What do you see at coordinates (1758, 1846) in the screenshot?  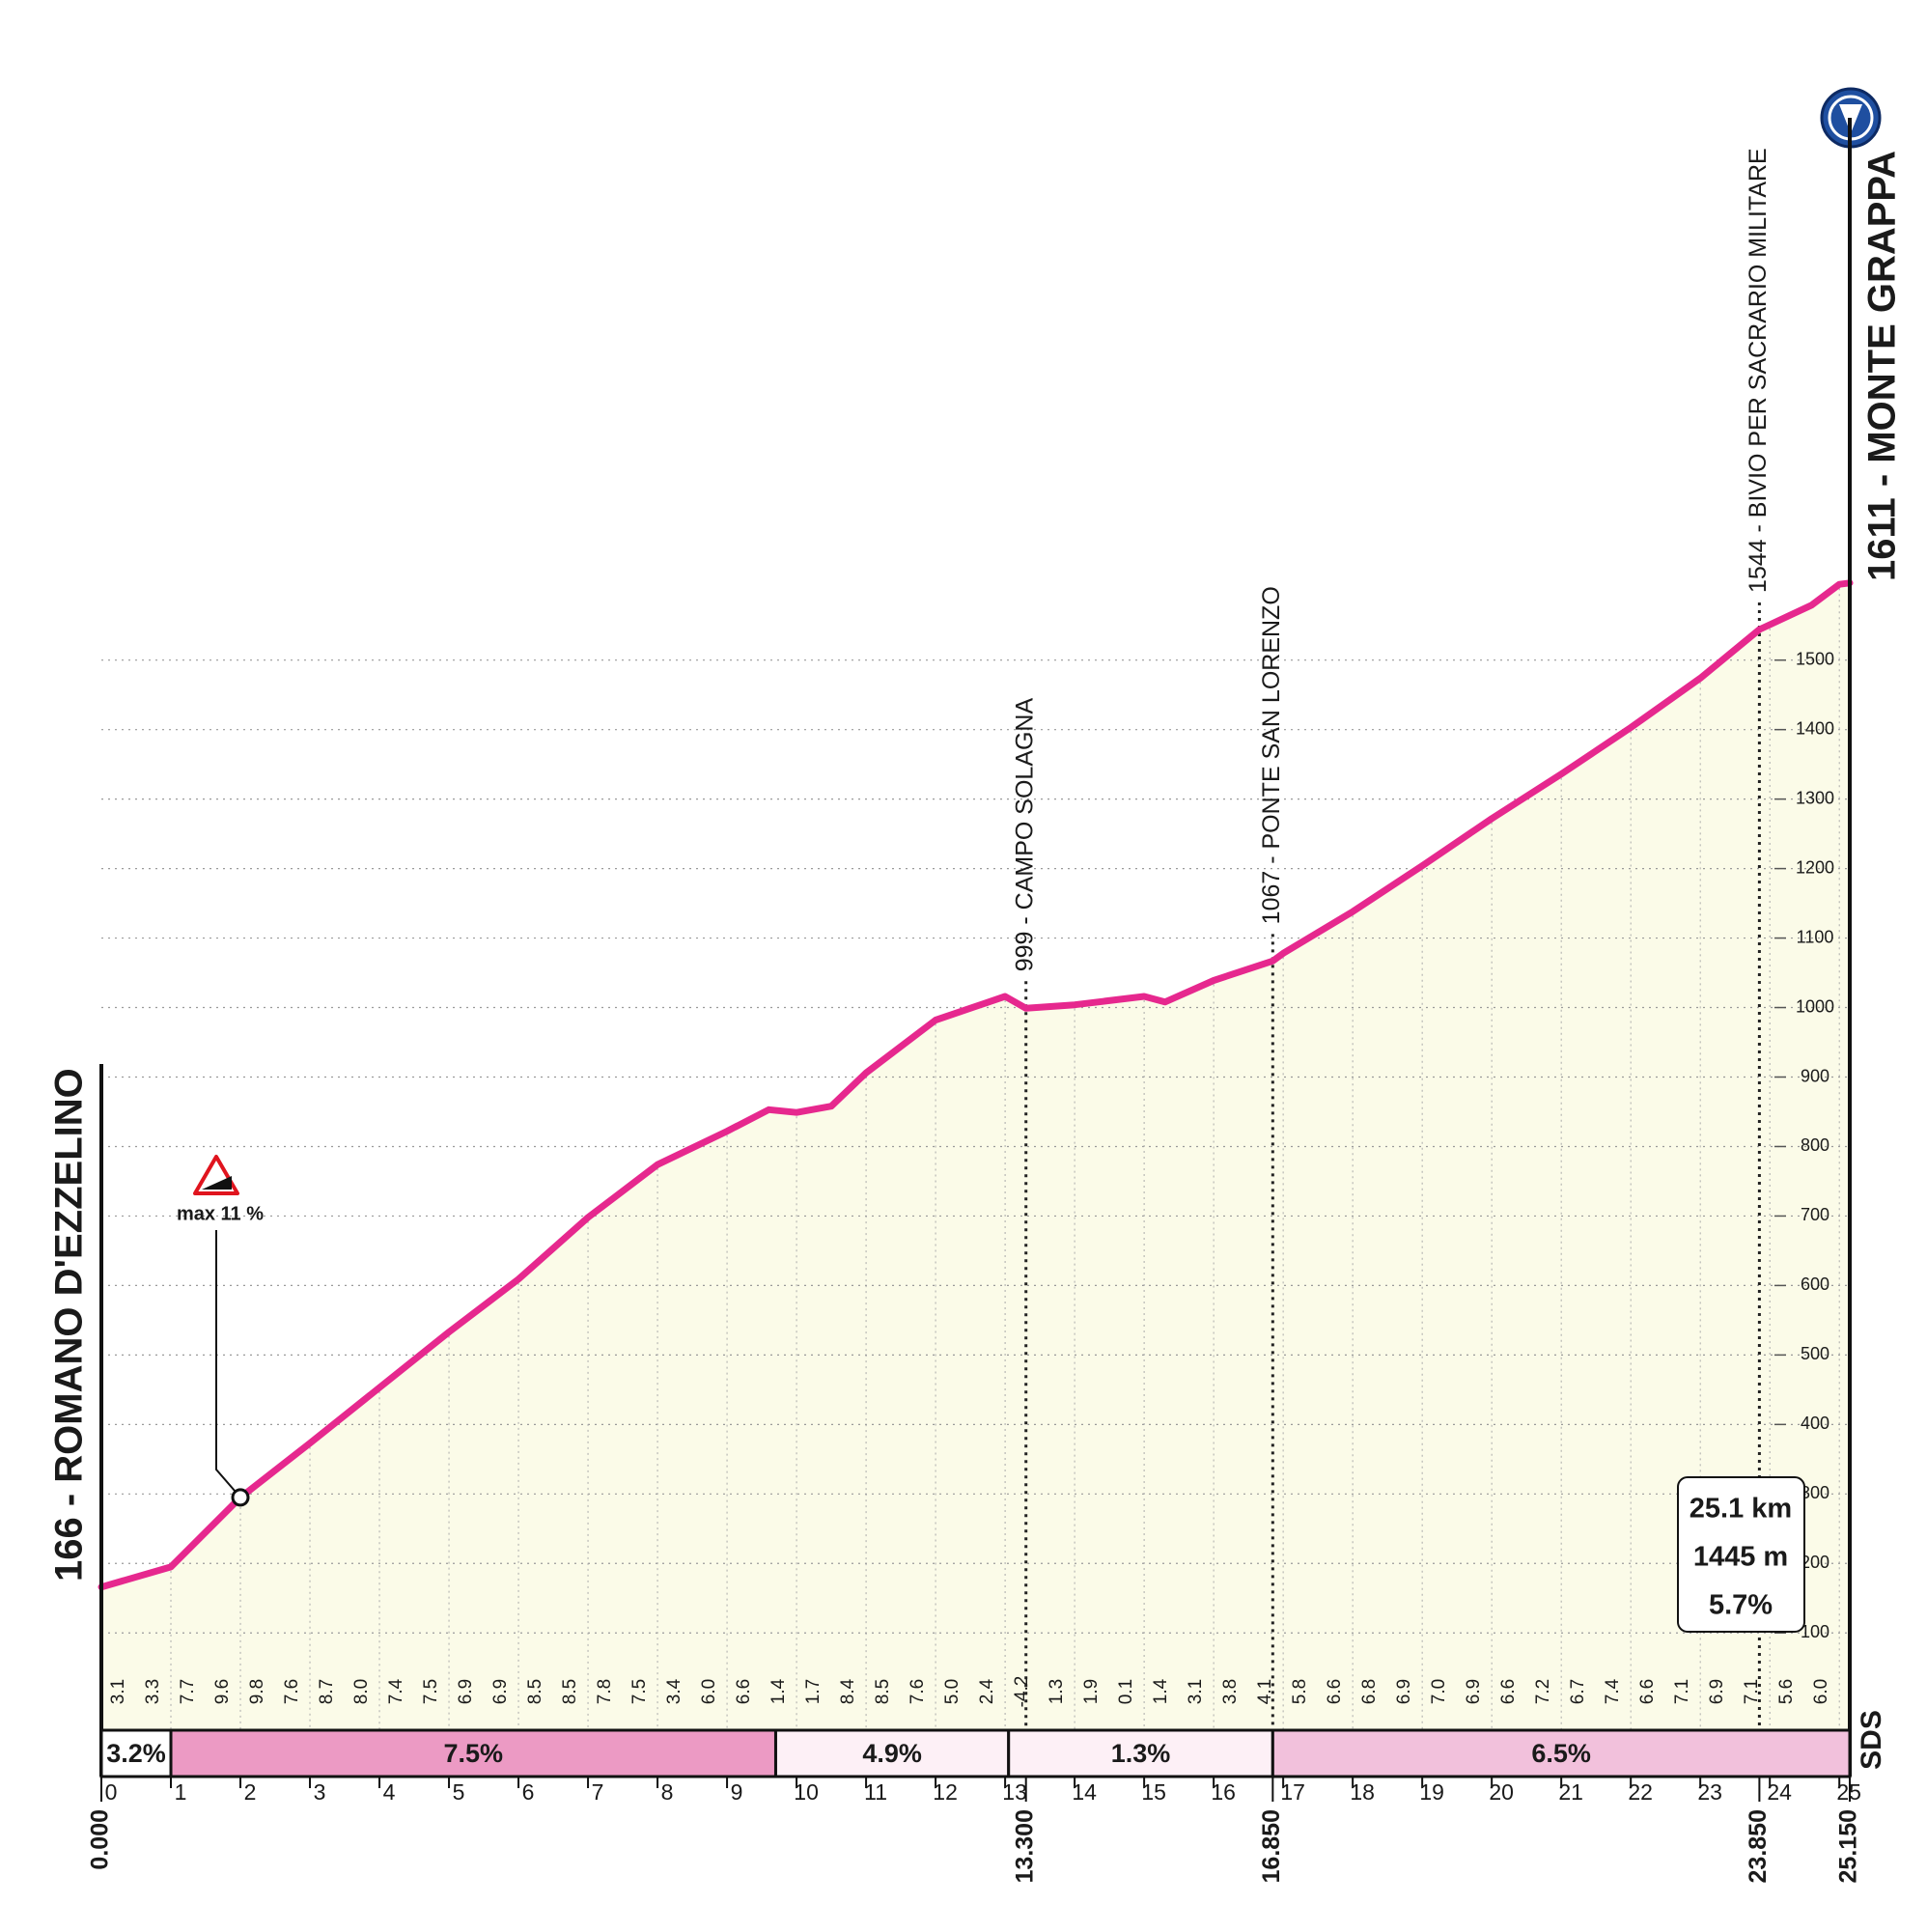 I see `km-marker-label: 23.850` at bounding box center [1758, 1846].